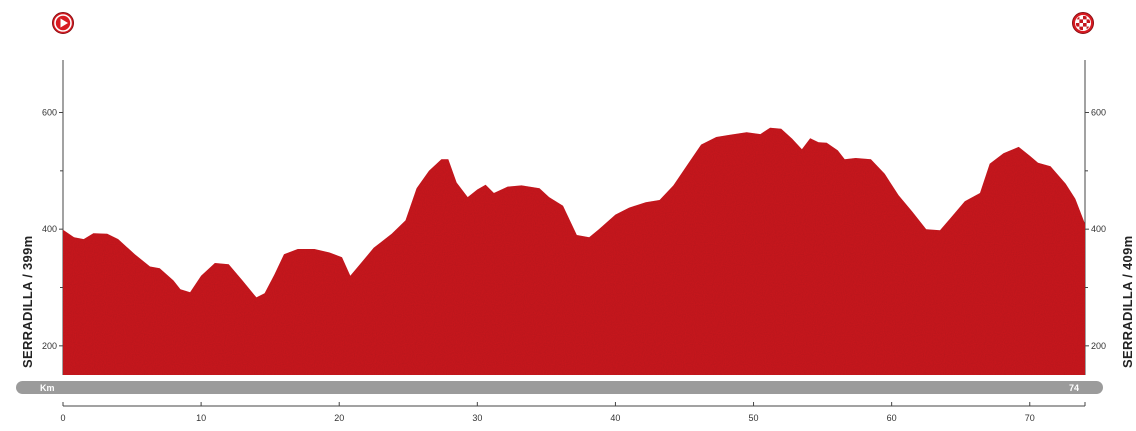 The image size is (1136, 431). Describe the element at coordinates (62, 418) in the screenshot. I see `x-tick-label: 0` at that location.